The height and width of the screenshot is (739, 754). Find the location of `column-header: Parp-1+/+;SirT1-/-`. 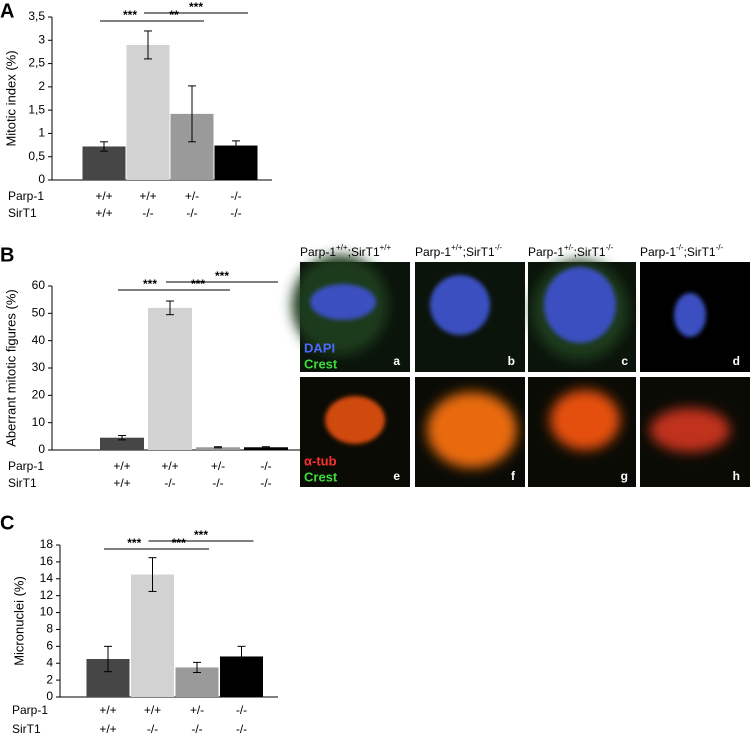

column-header: Parp-1+/+;SirT1-/- is located at coordinates (459, 251).